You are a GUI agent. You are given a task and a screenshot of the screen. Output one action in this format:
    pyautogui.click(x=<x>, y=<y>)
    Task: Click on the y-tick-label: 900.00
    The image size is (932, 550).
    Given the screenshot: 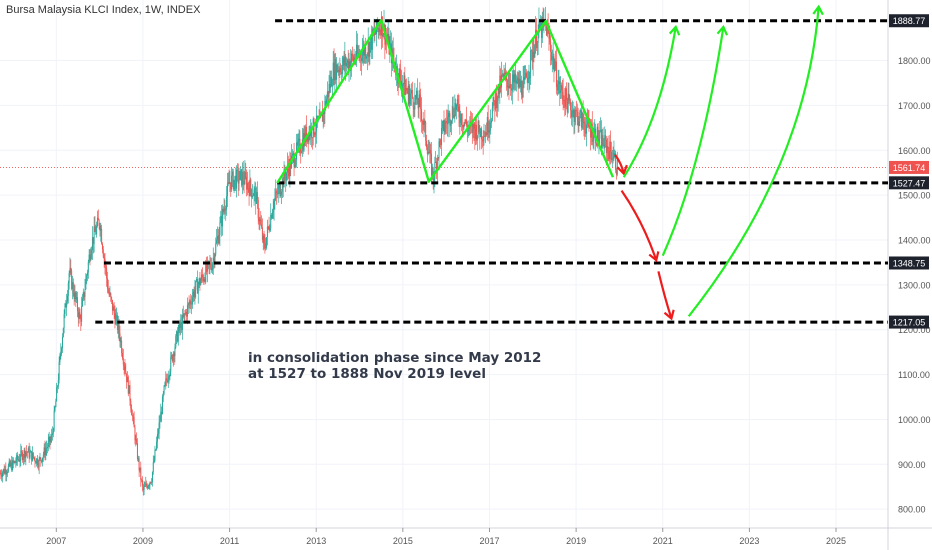 What is the action you would take?
    pyautogui.click(x=912, y=465)
    